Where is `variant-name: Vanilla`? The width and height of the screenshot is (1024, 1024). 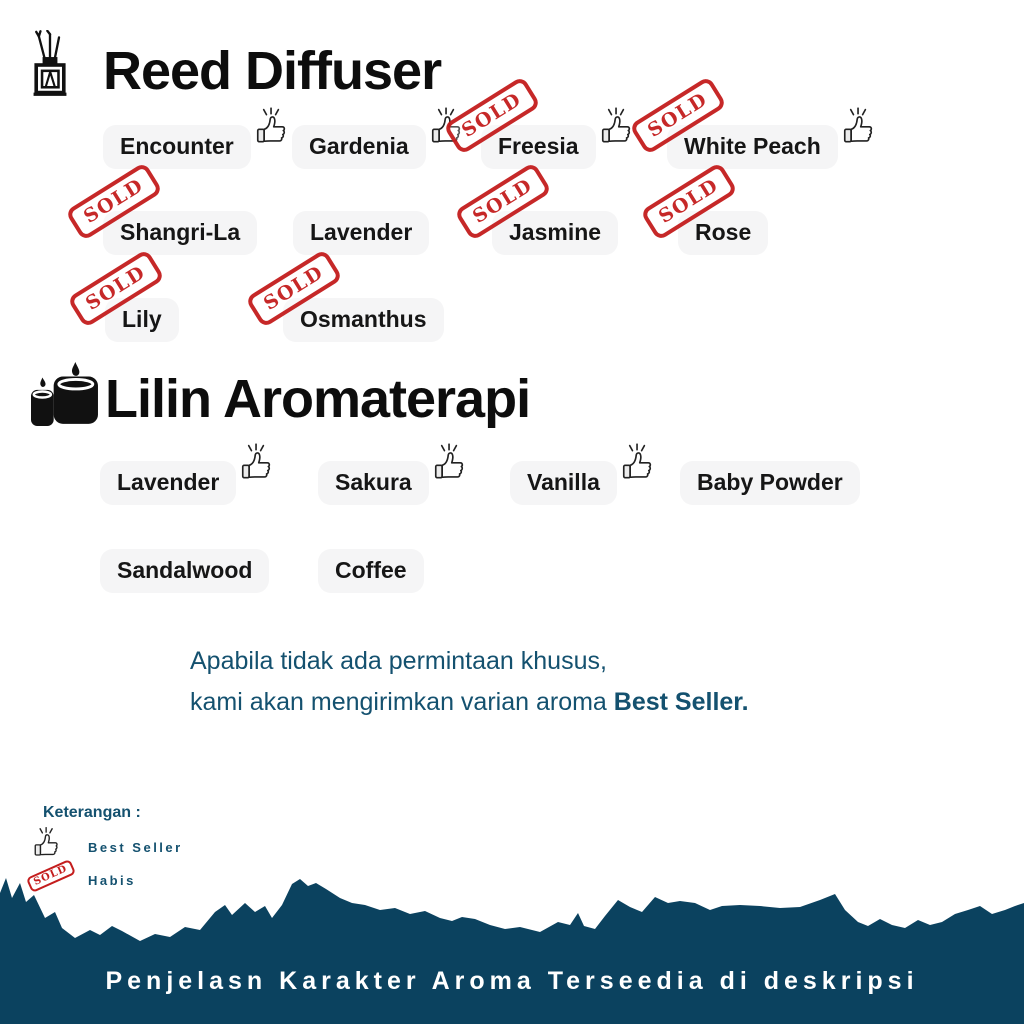
variant-name: Vanilla is located at coordinates (563, 483).